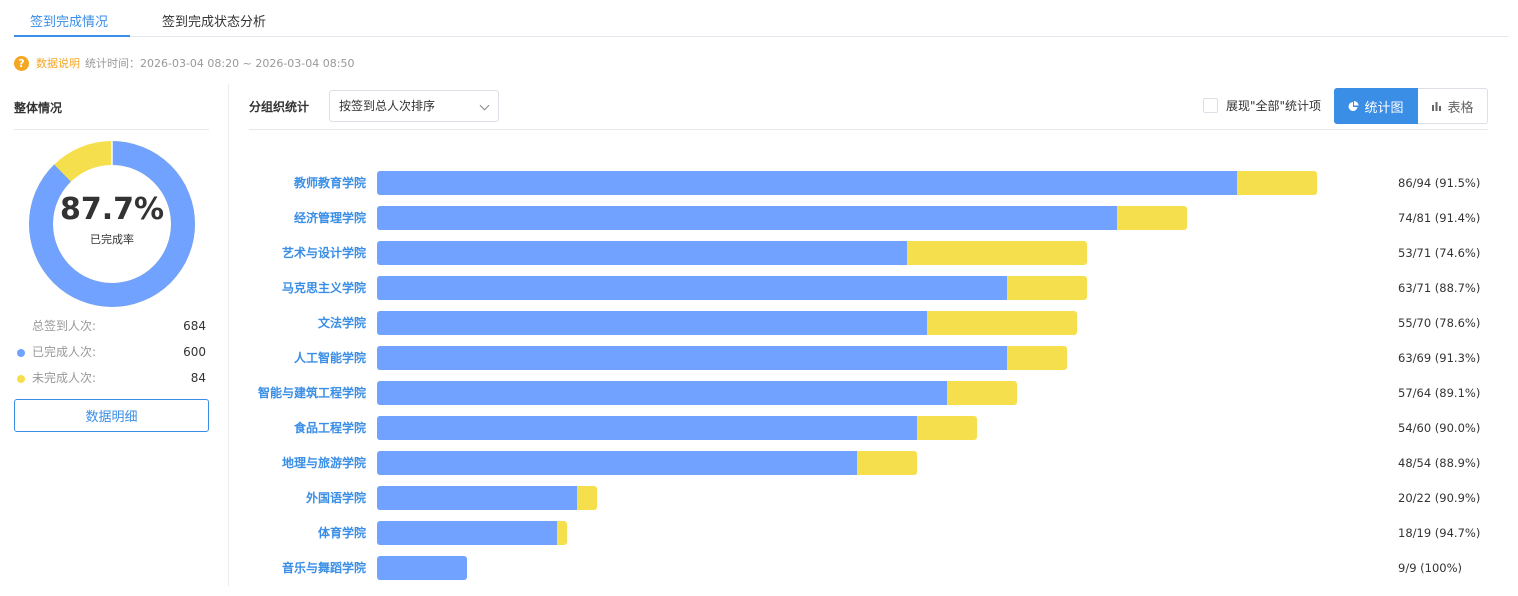  What do you see at coordinates (64, 352) in the screenshot?
I see `stat-completed-label: 已完成人次:` at bounding box center [64, 352].